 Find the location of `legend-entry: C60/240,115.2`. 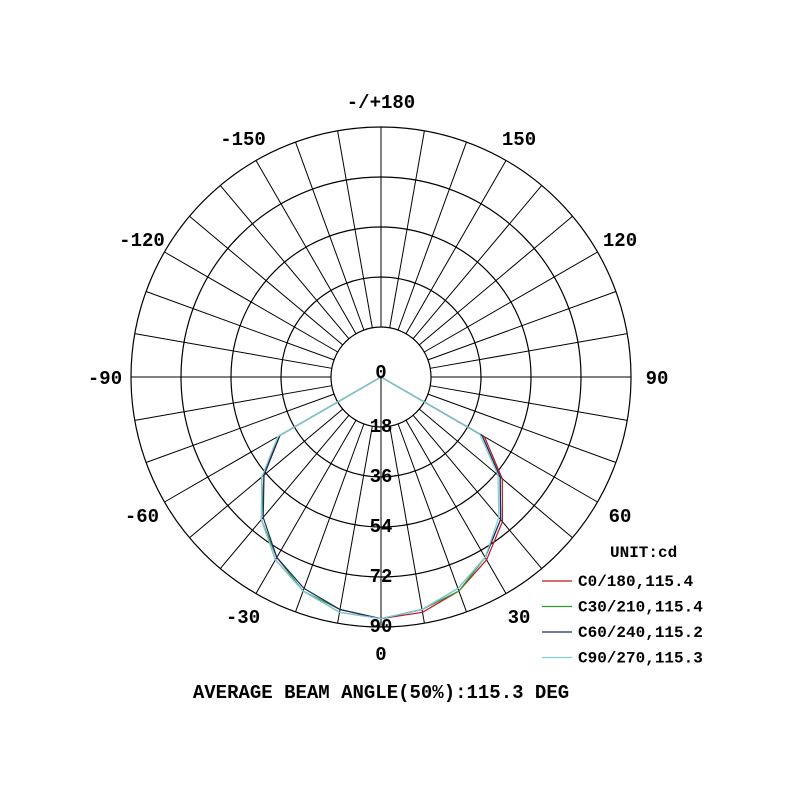

legend-entry: C60/240,115.2 is located at coordinates (640, 633).